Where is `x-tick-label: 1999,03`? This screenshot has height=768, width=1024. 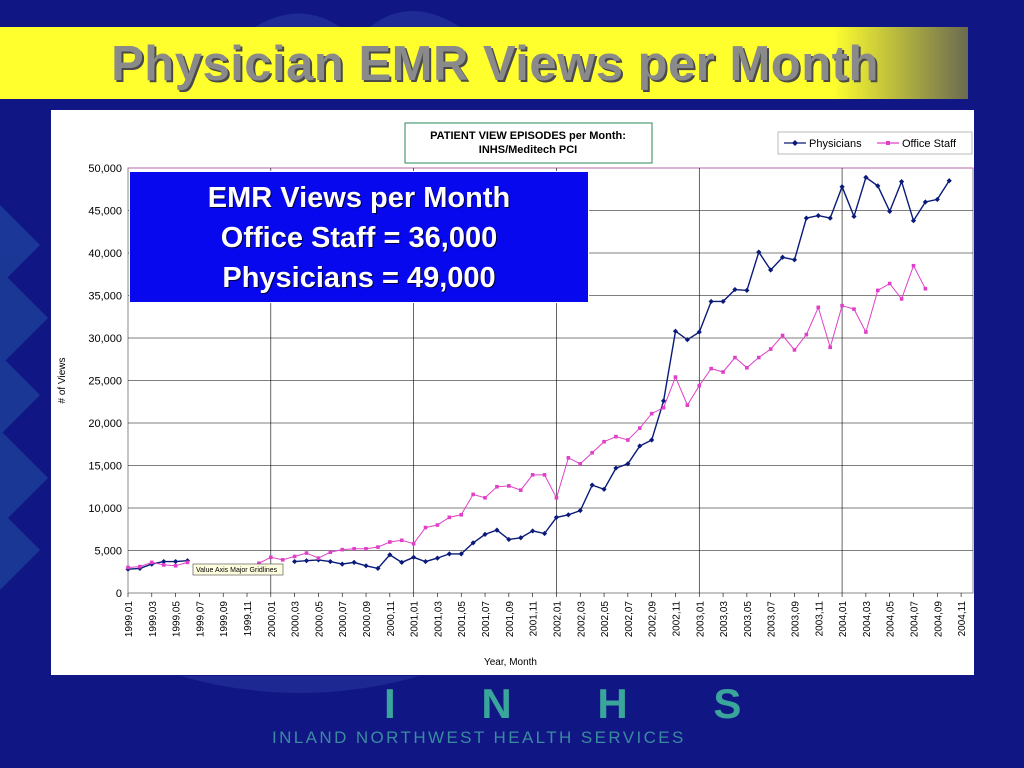
x-tick-label: 1999,03 is located at coordinates (153, 619).